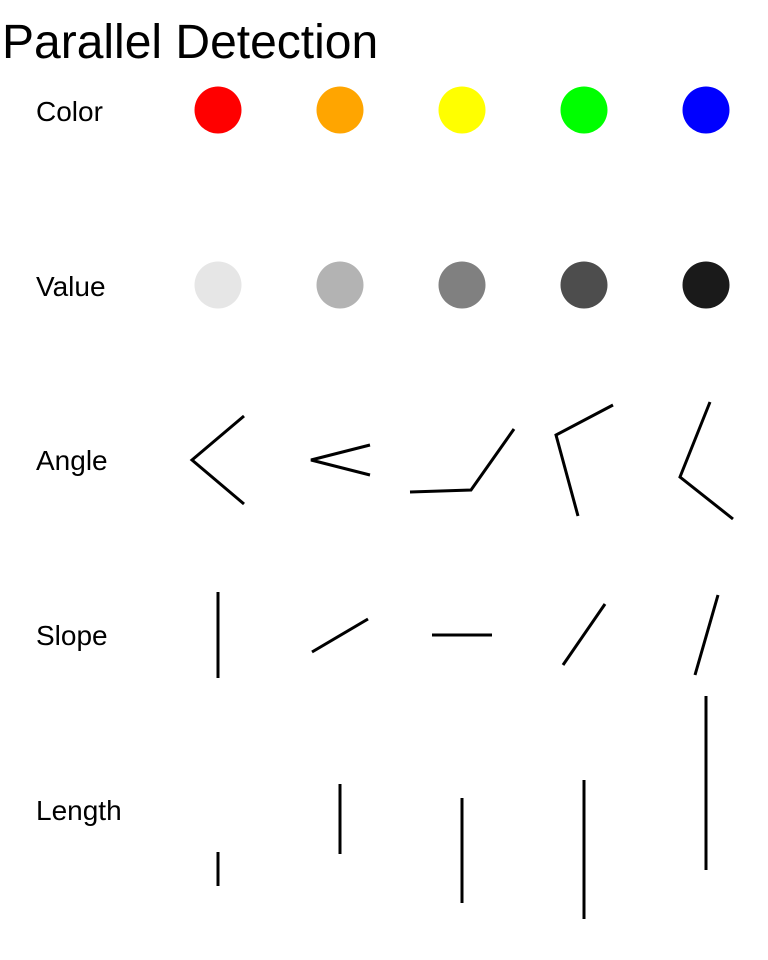 This screenshot has height=960, width=768. I want to click on color-row-label: Color, so click(69, 111).